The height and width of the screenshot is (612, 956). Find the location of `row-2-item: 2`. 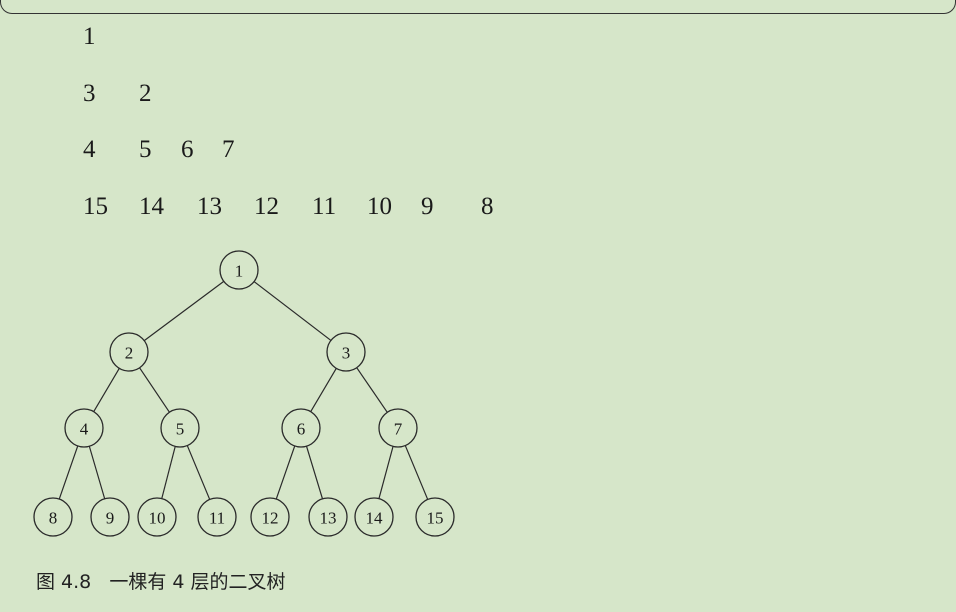

row-2-item: 2 is located at coordinates (145, 93).